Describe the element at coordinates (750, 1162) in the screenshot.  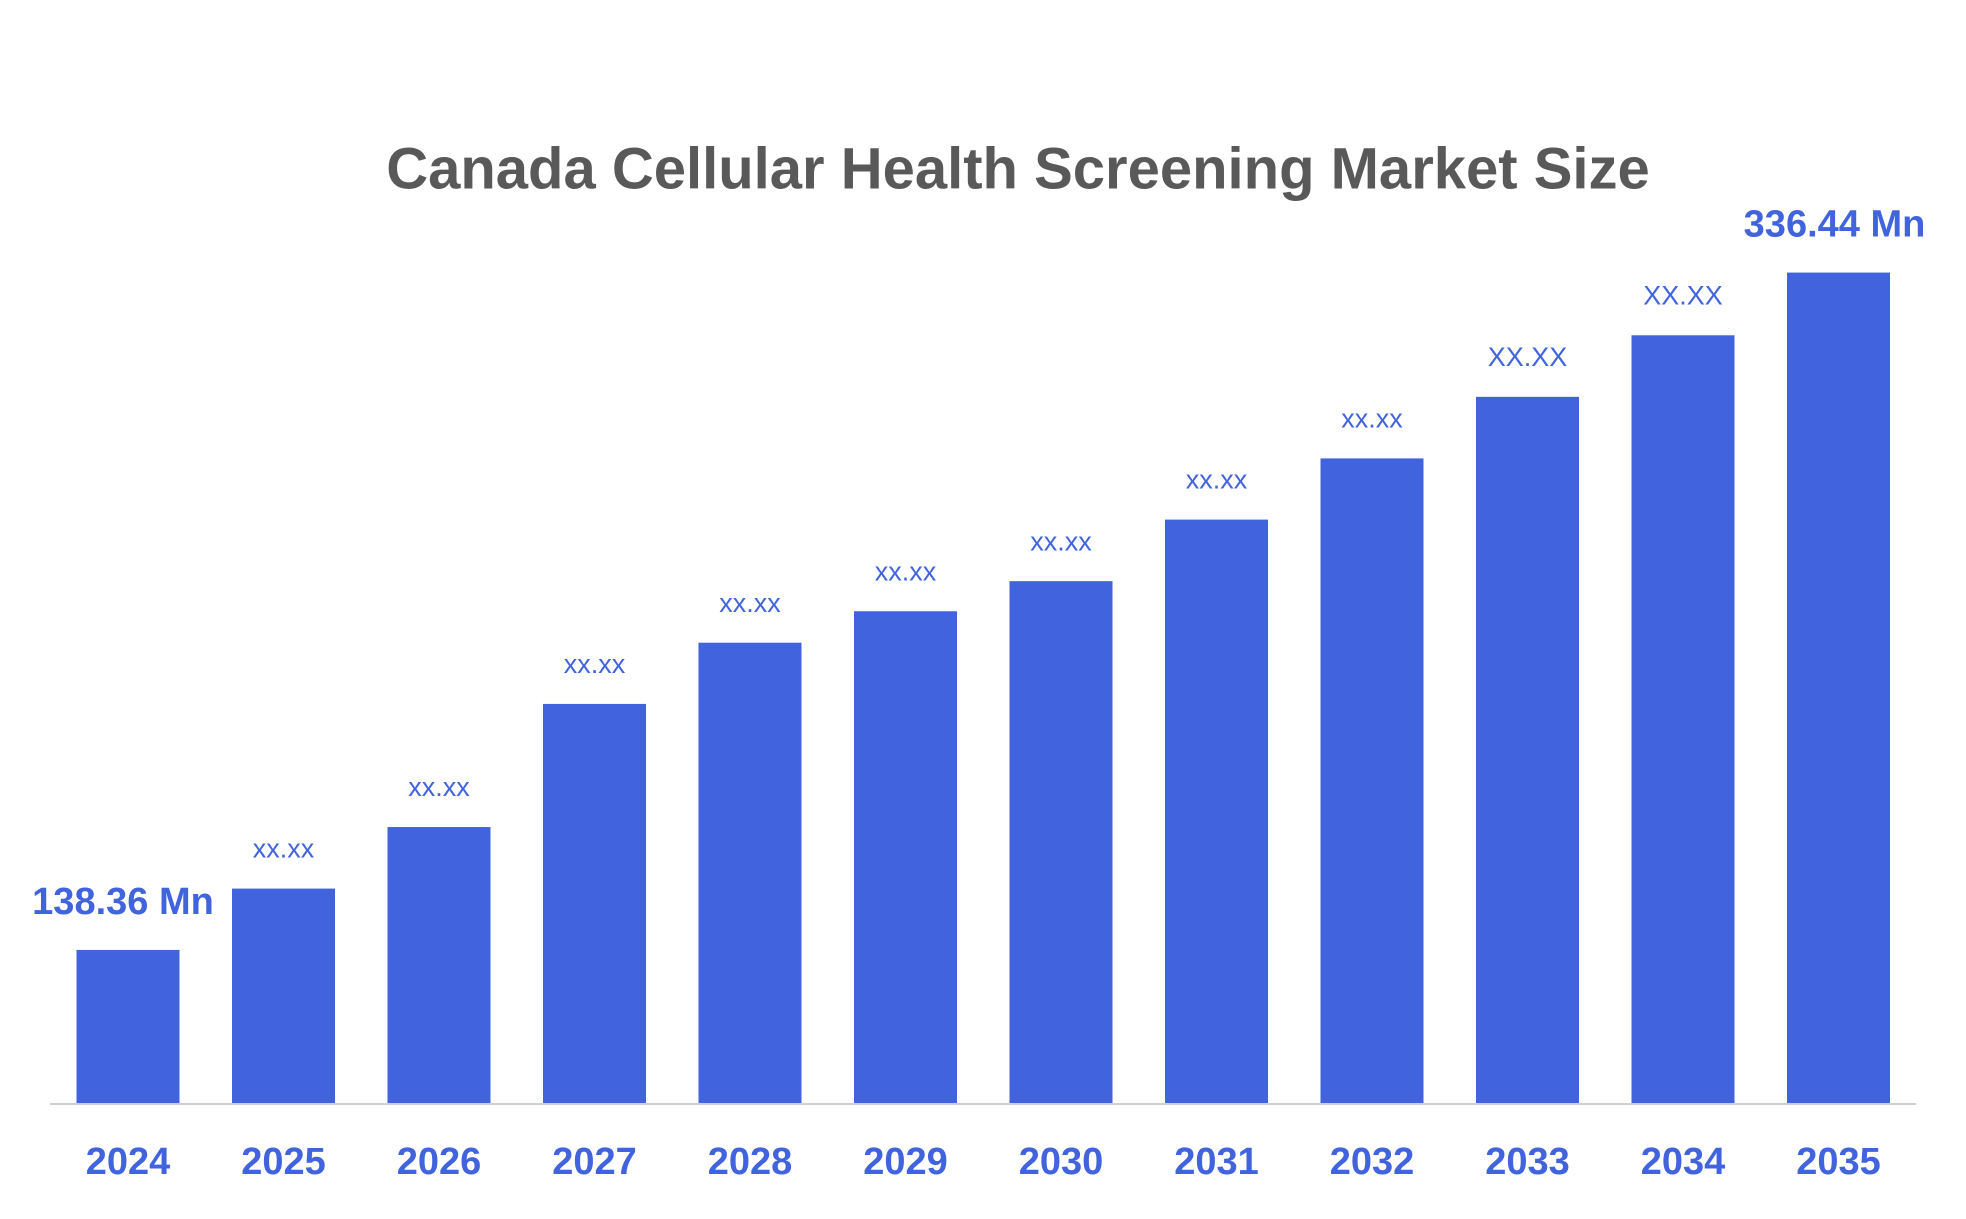
I see `x-tick-label: 2028` at that location.